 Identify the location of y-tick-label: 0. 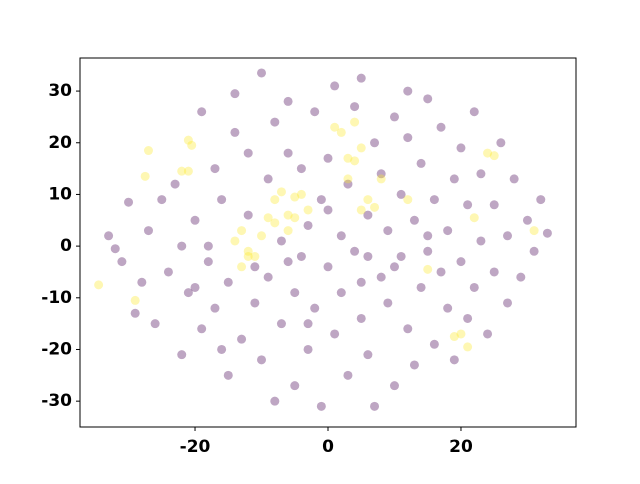
(66, 246).